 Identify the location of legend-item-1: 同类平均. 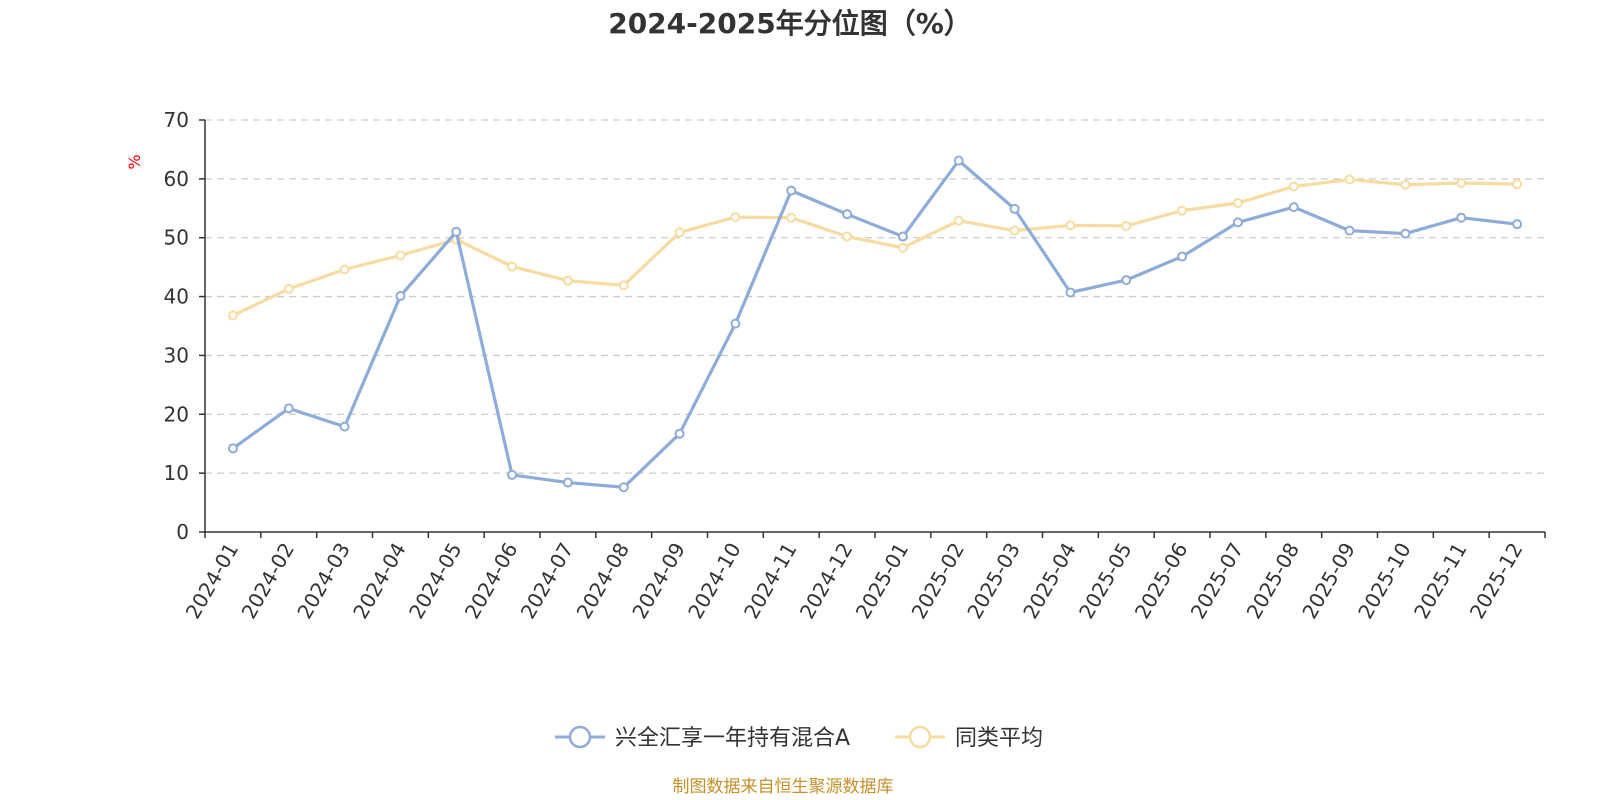
(969, 738).